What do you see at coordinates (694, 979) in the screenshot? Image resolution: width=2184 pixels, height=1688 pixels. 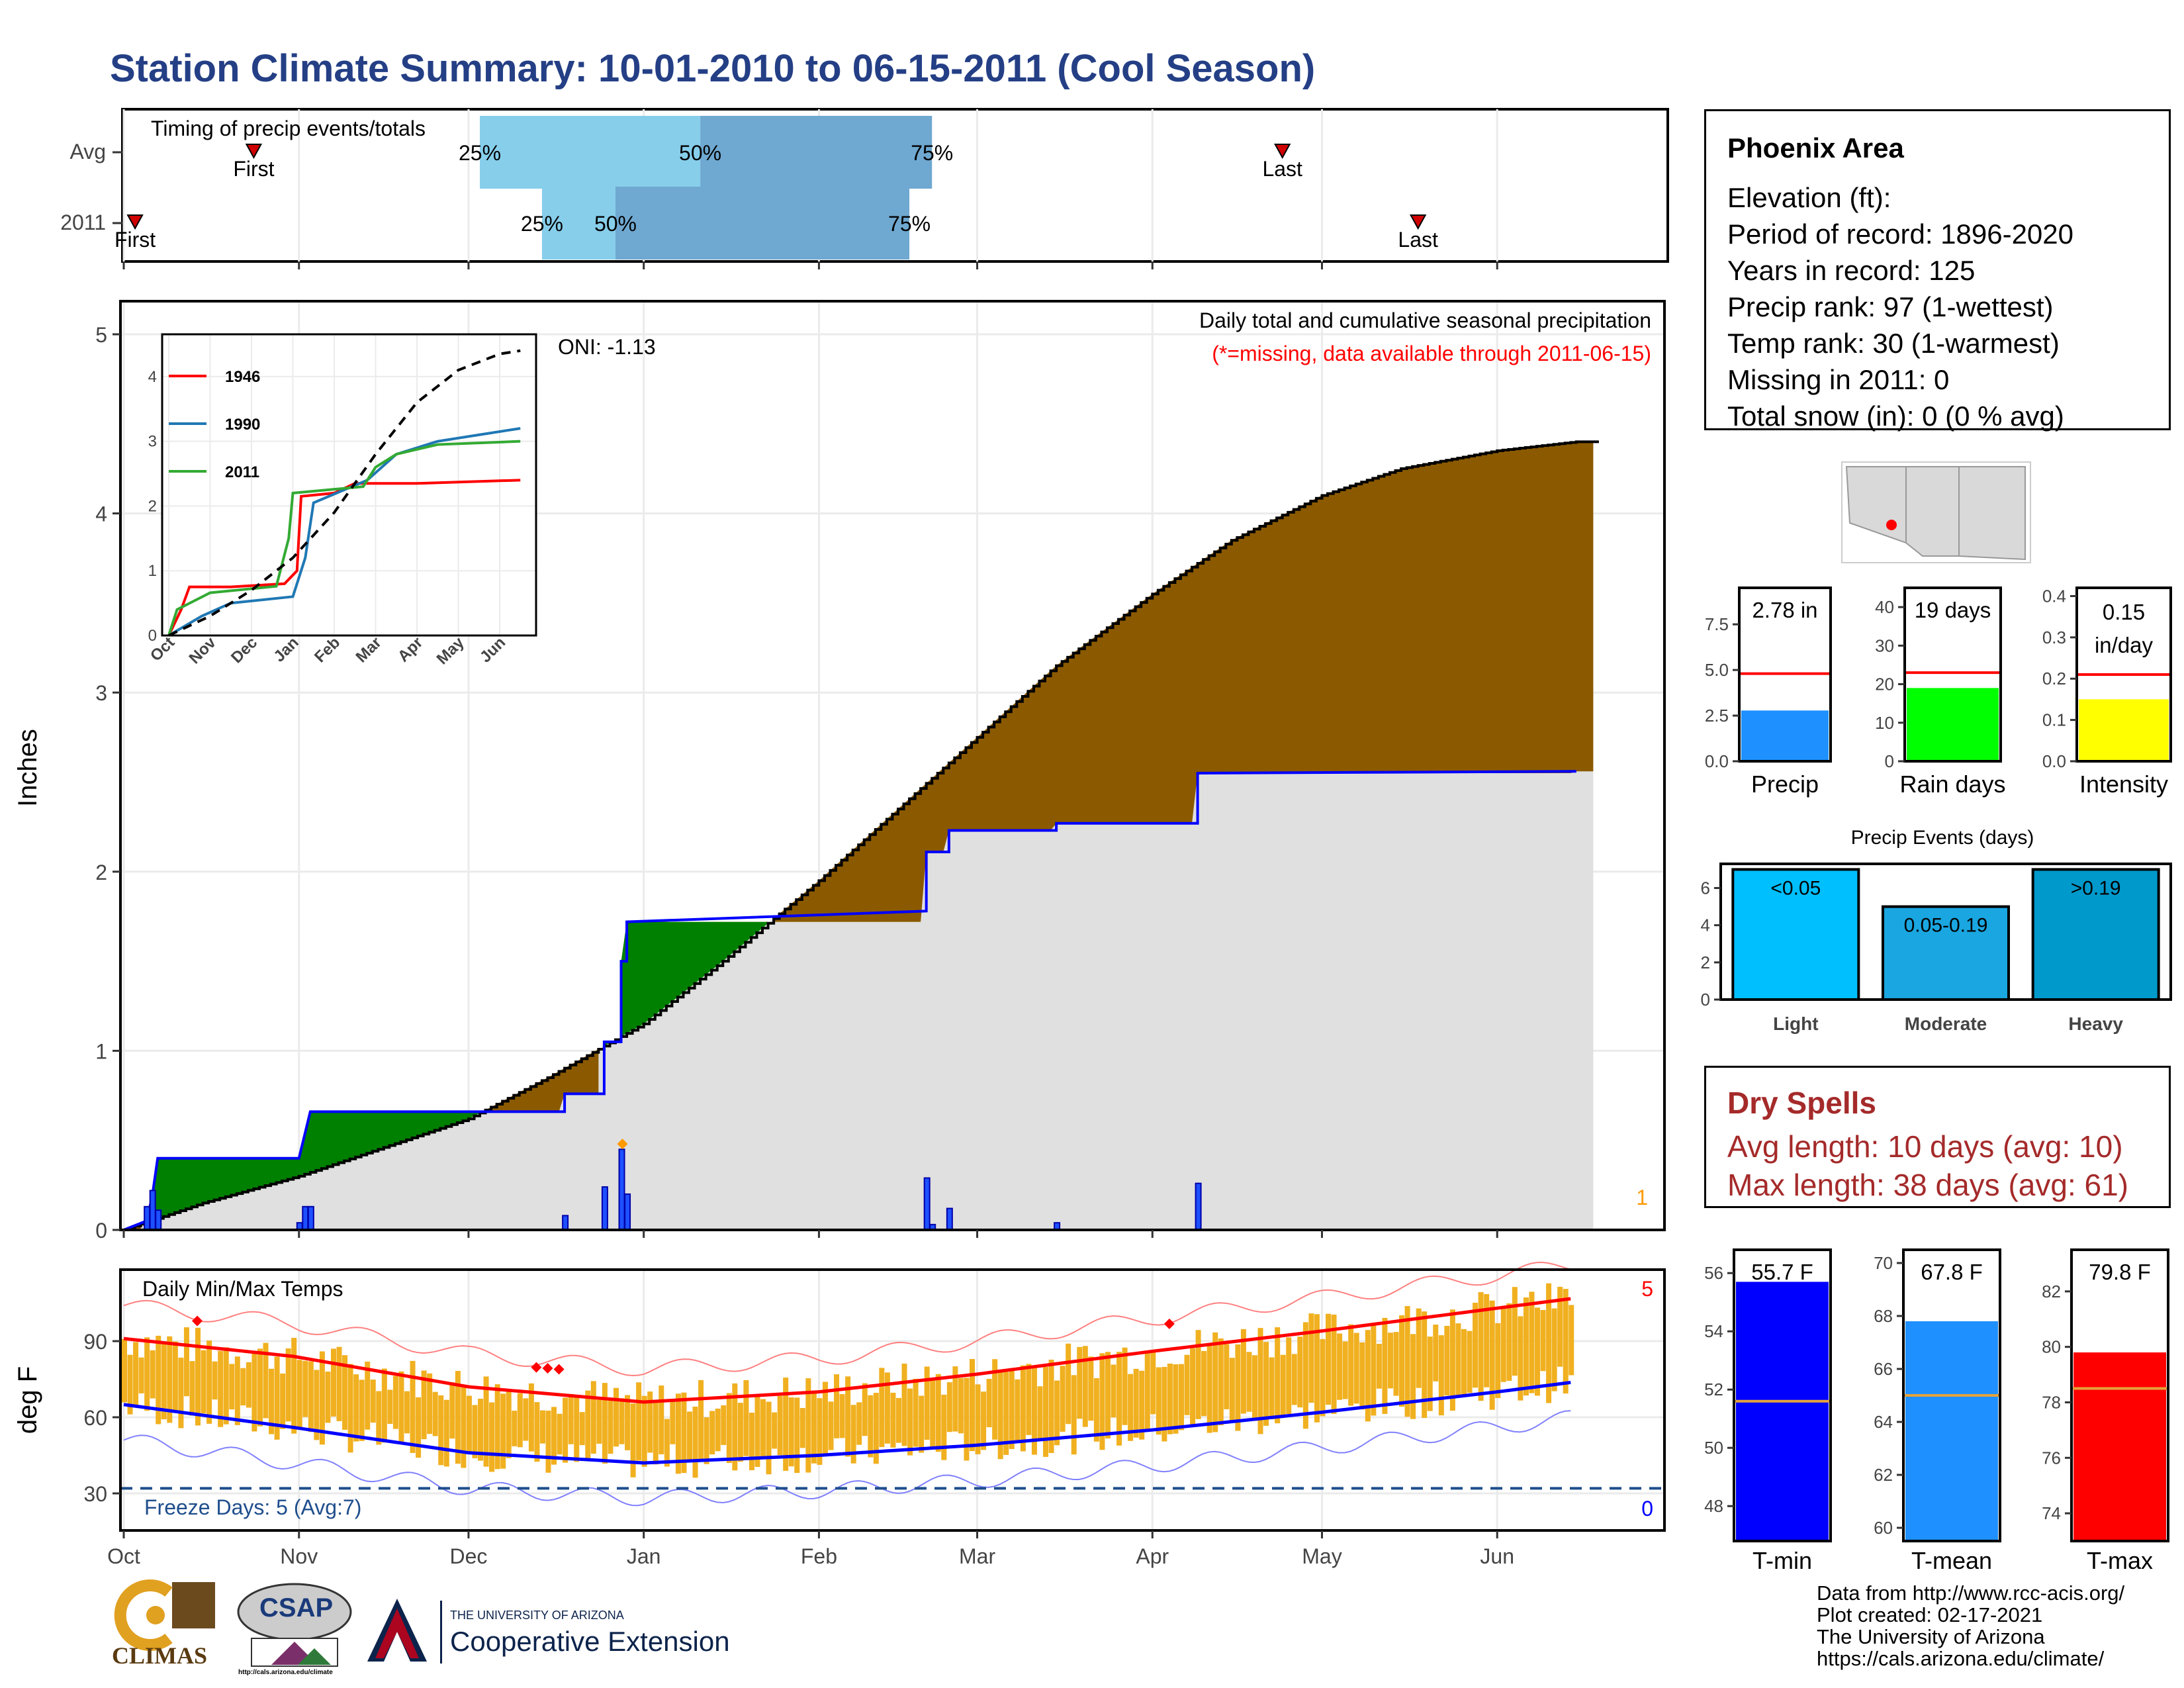 I see `above-normal-area` at bounding box center [694, 979].